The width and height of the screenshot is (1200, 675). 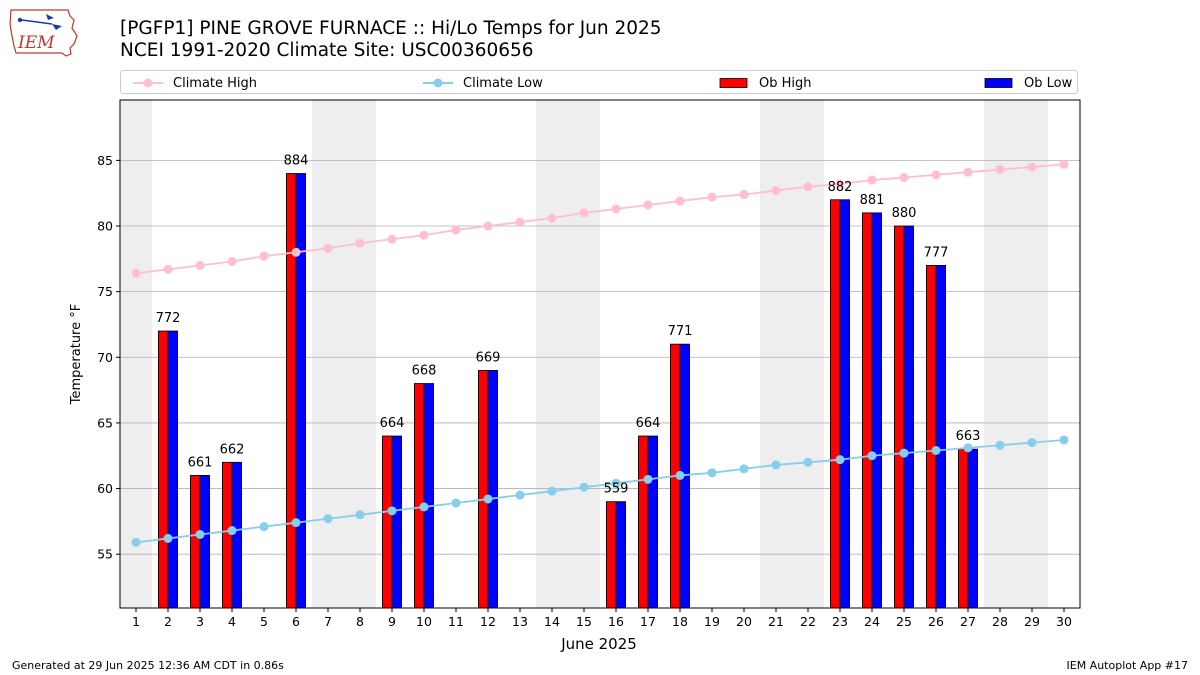 What do you see at coordinates (936, 252) in the screenshot?
I see `bar-value-label: 777` at bounding box center [936, 252].